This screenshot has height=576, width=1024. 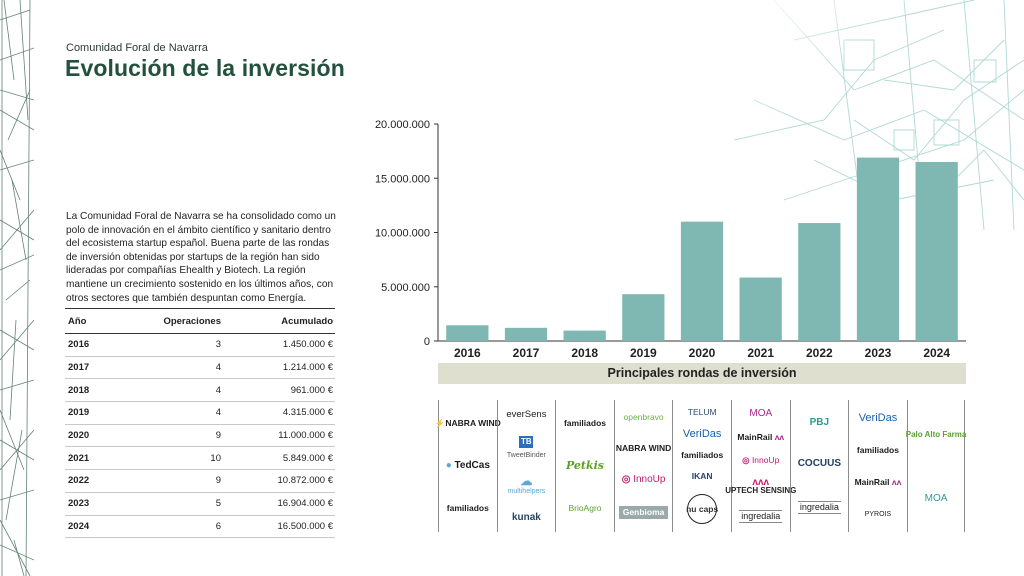 I want to click on table-row: 2023 5 16.904.000 €, so click(x=200, y=504).